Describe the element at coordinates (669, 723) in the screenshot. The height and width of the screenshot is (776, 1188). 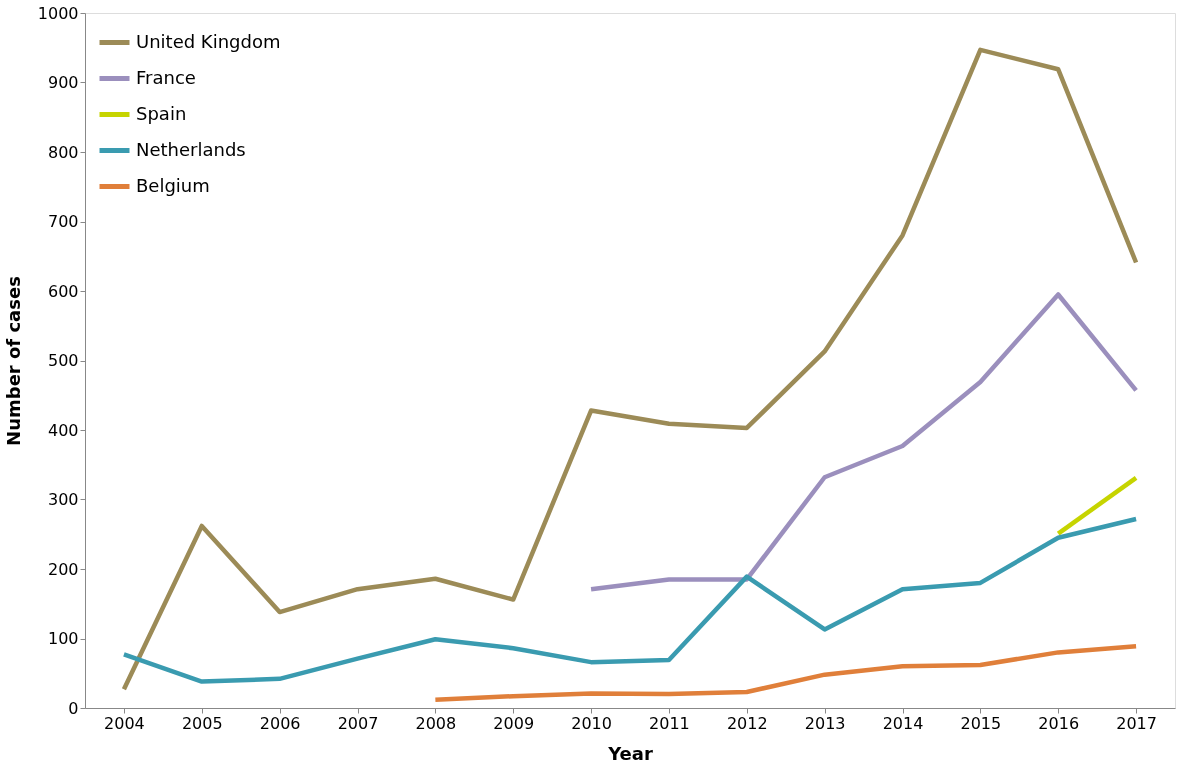
I see `x-tick-label: 2011` at that location.